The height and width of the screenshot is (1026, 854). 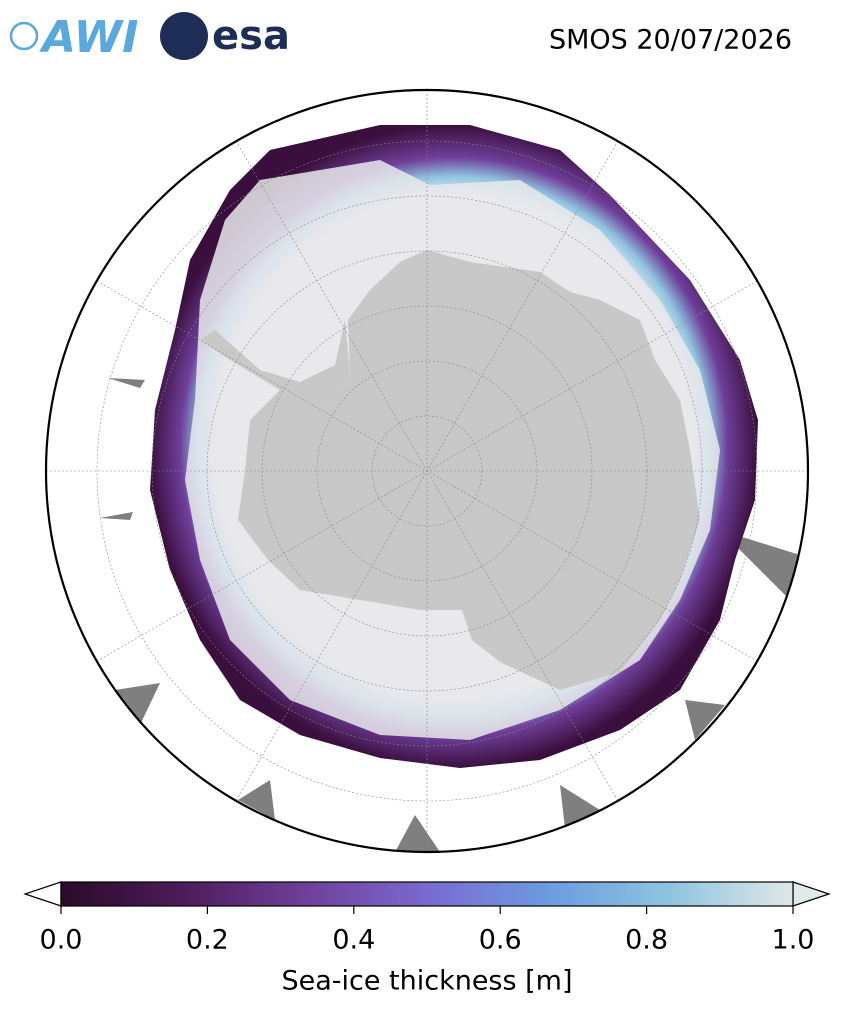 What do you see at coordinates (646, 940) in the screenshot?
I see `colorbar-tick-label: 0.8` at bounding box center [646, 940].